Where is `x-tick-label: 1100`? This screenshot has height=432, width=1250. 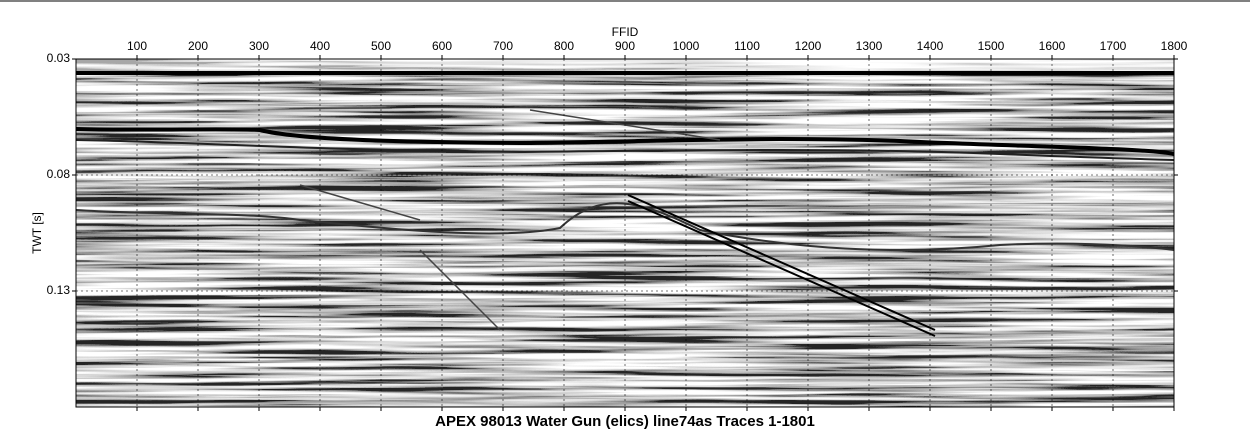 x-tick-label: 1100 is located at coordinates (747, 46).